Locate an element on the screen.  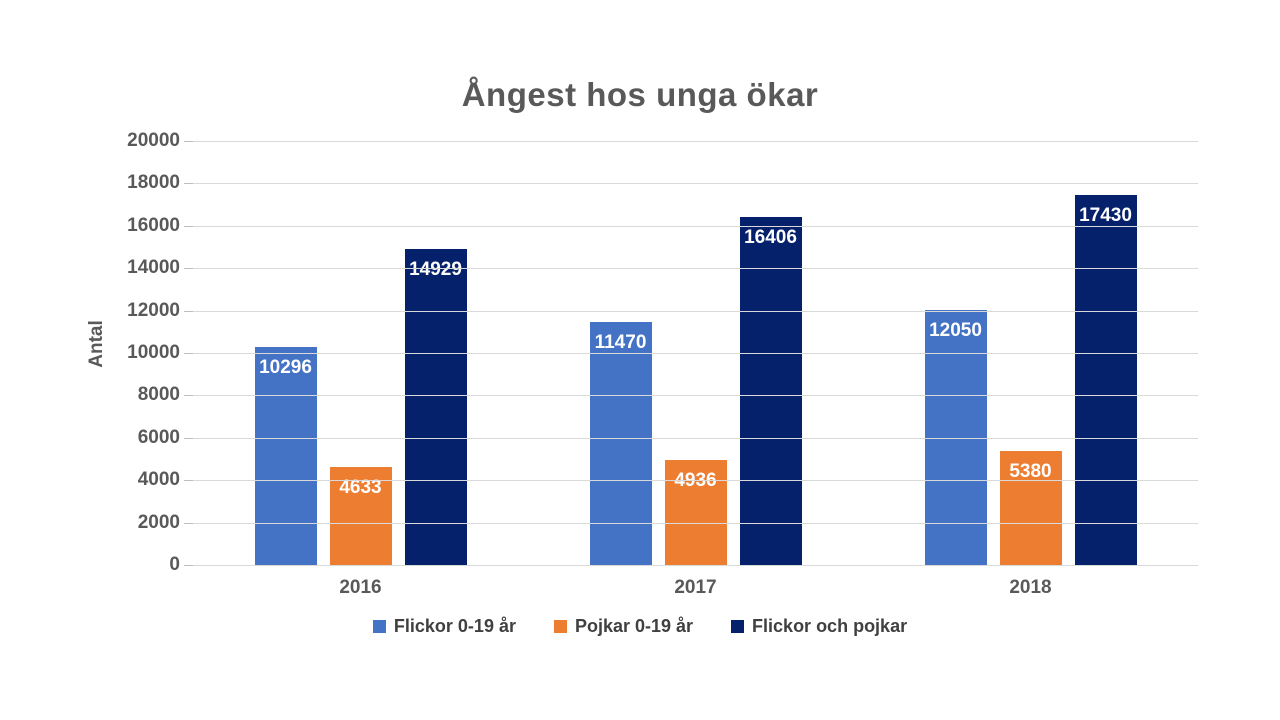
y-axis-tick-label: 4000 is located at coordinates (158, 480).